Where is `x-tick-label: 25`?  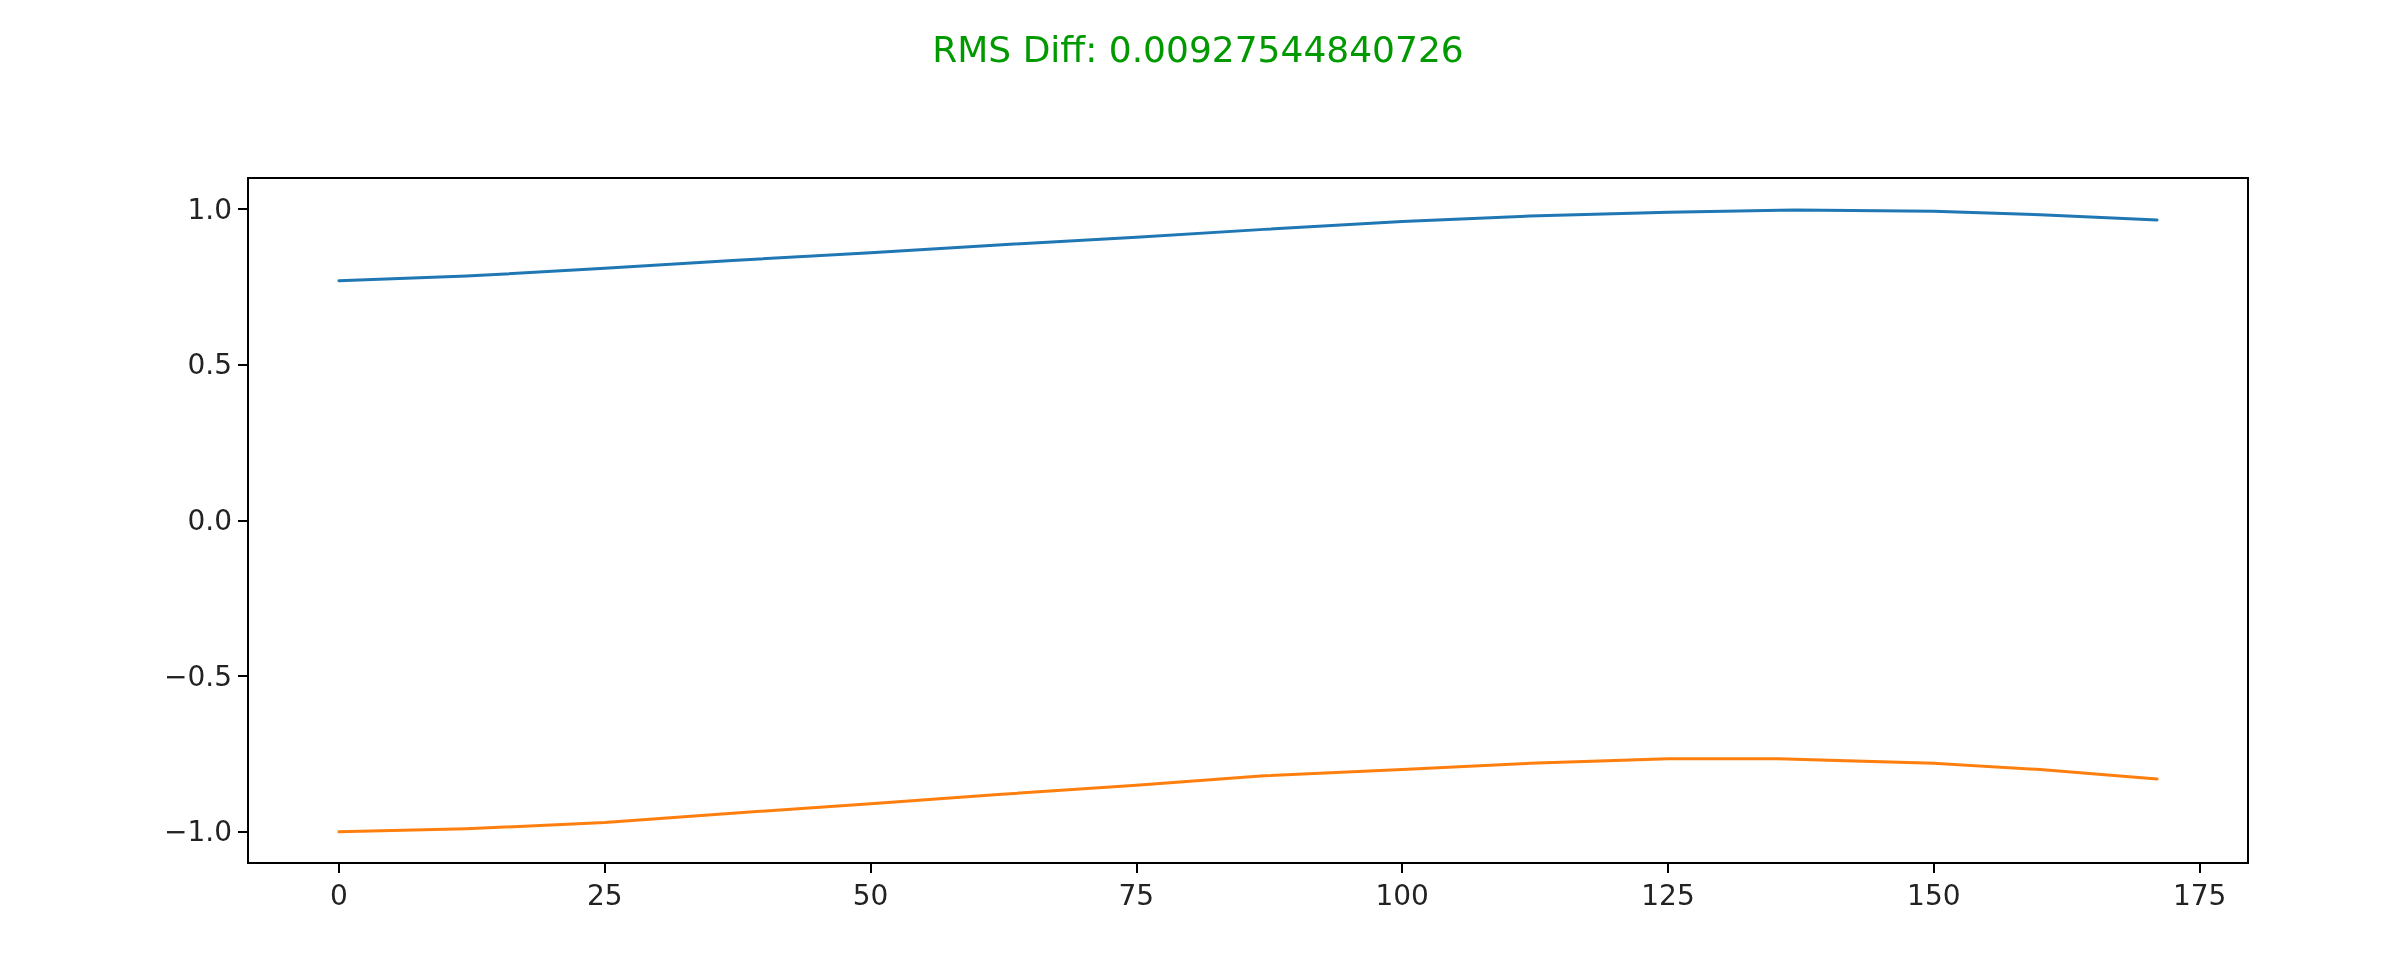
x-tick-label: 25 is located at coordinates (604, 895).